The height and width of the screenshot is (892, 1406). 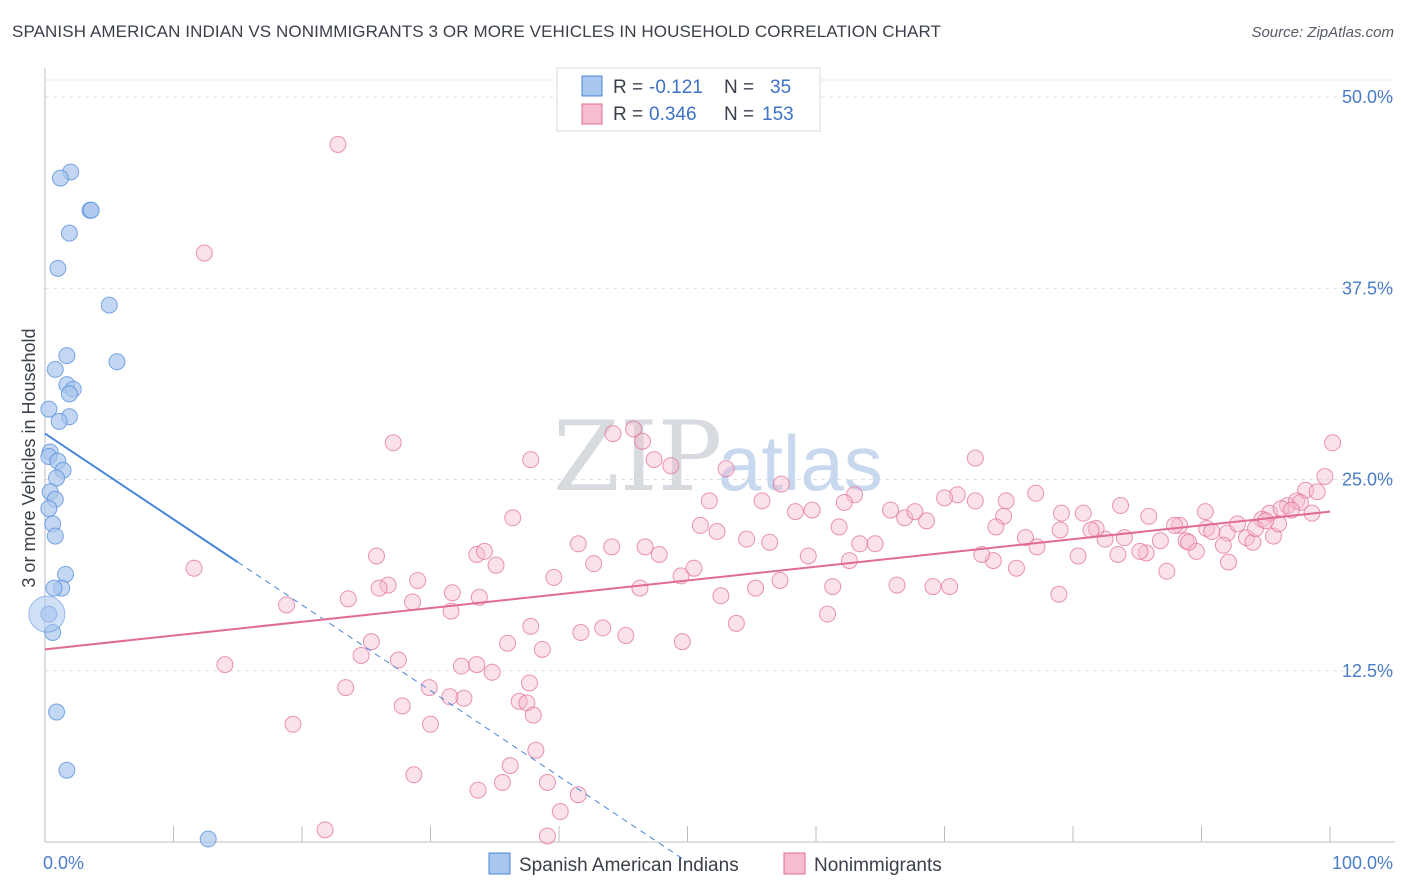 I want to click on stats-legend-blue-r: -0.121, so click(x=676, y=87).